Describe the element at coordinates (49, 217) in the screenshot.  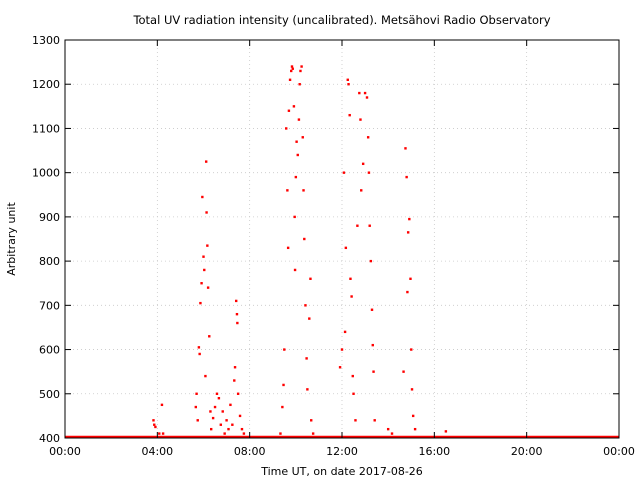
I see `y-tick-label: 900` at that location.